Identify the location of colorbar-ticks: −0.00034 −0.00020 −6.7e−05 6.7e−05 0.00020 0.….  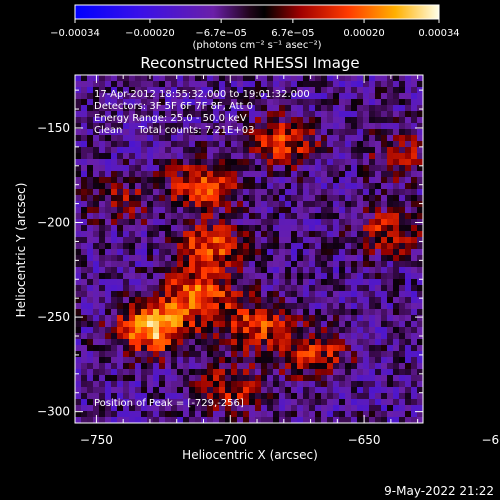
(255, 29).